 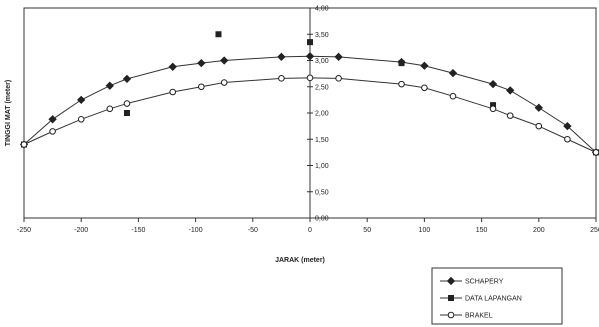 What do you see at coordinates (322, 114) in the screenshot?
I see `y-tick-label: 2,00` at bounding box center [322, 114].